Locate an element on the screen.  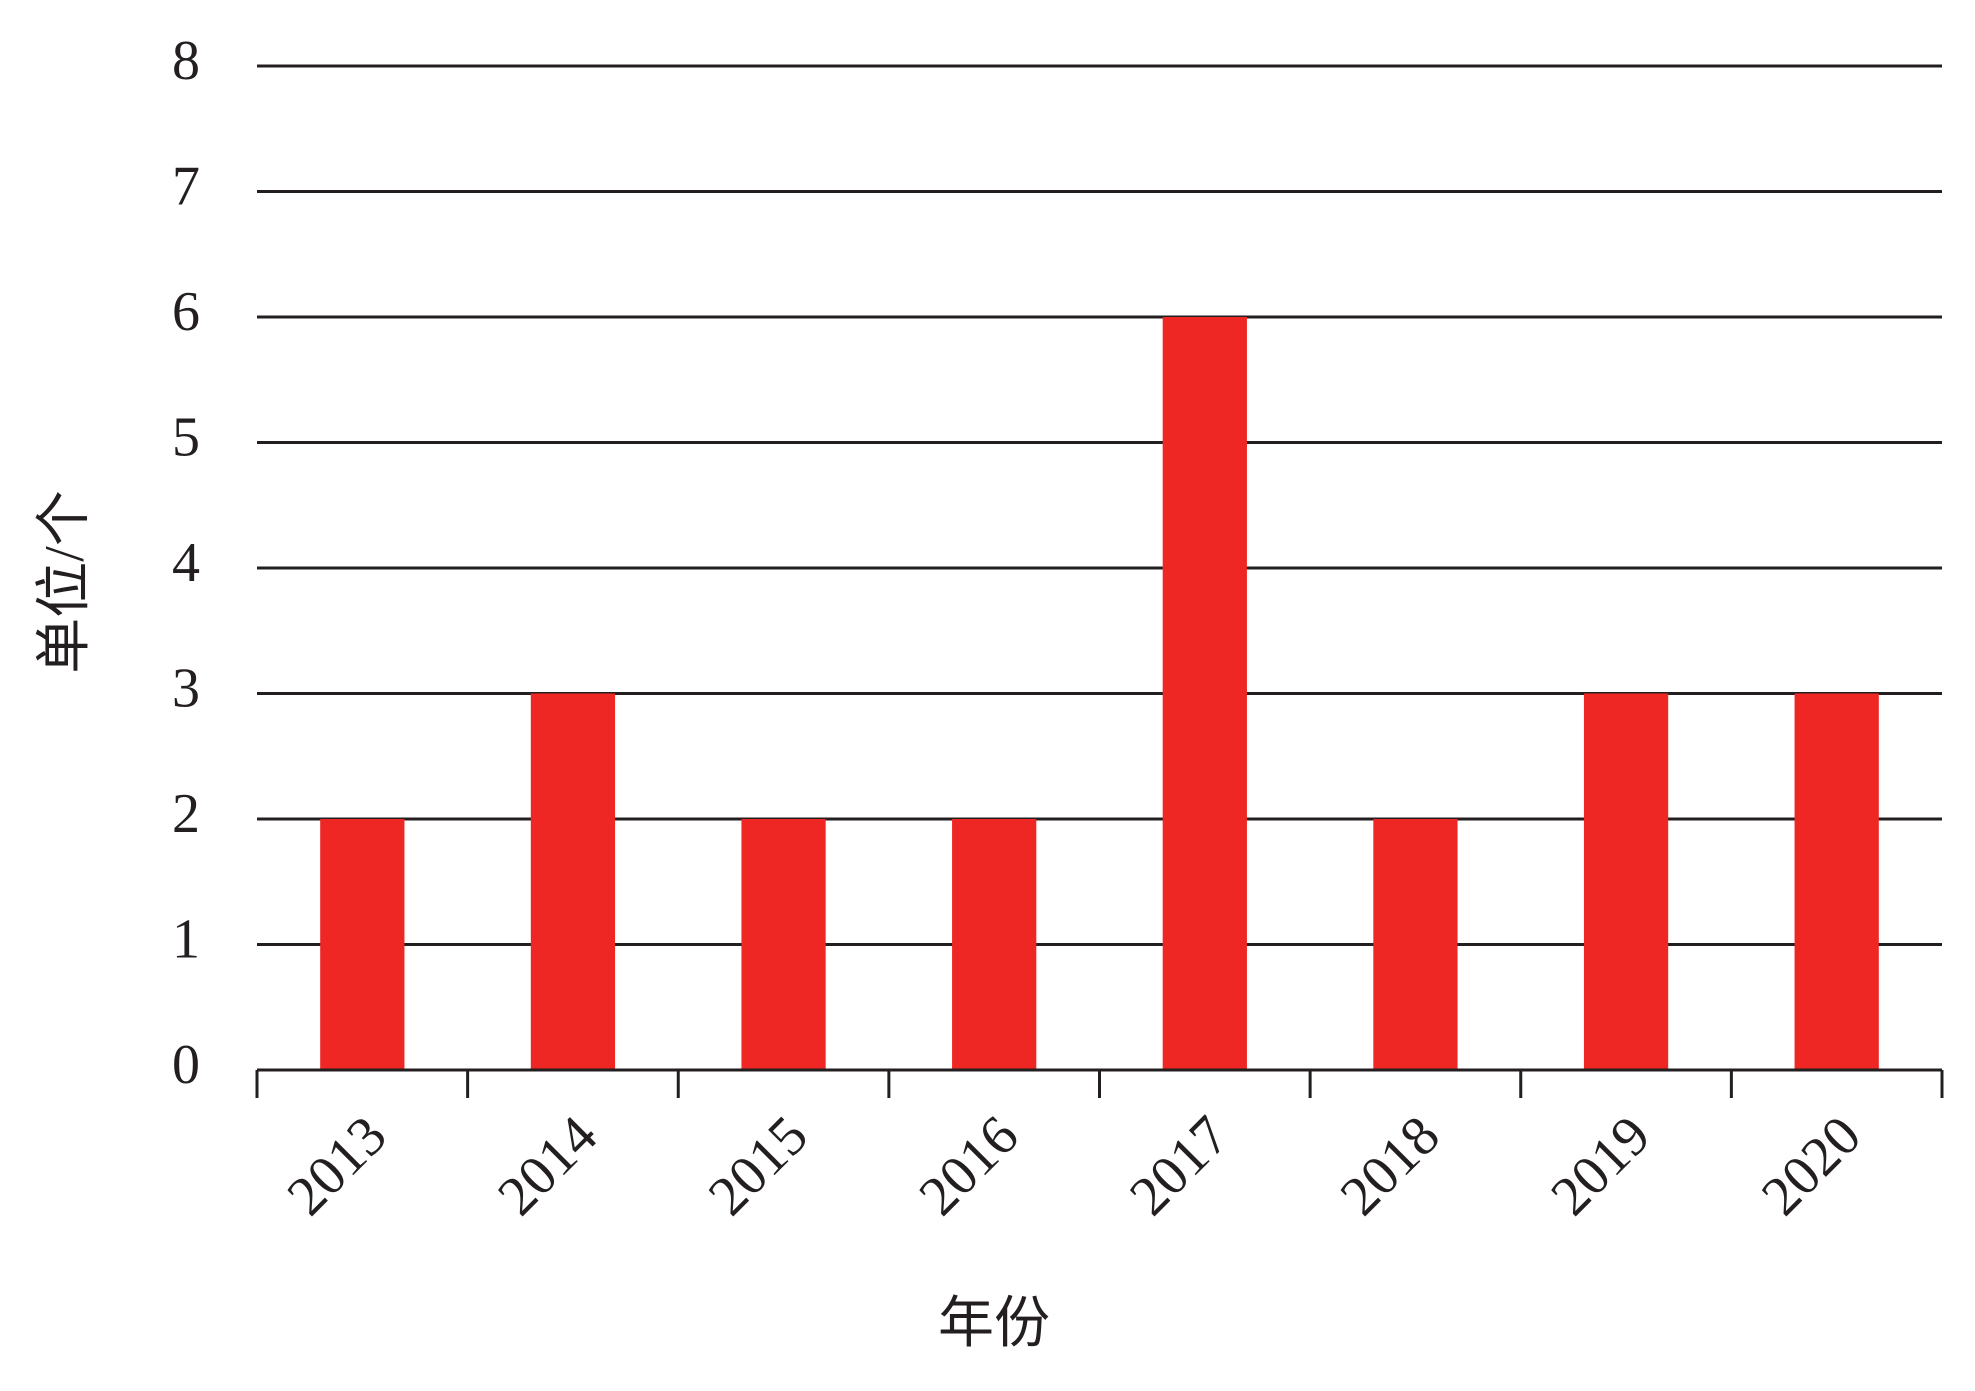
x-tick-label: 2020 is located at coordinates (1811, 1165).